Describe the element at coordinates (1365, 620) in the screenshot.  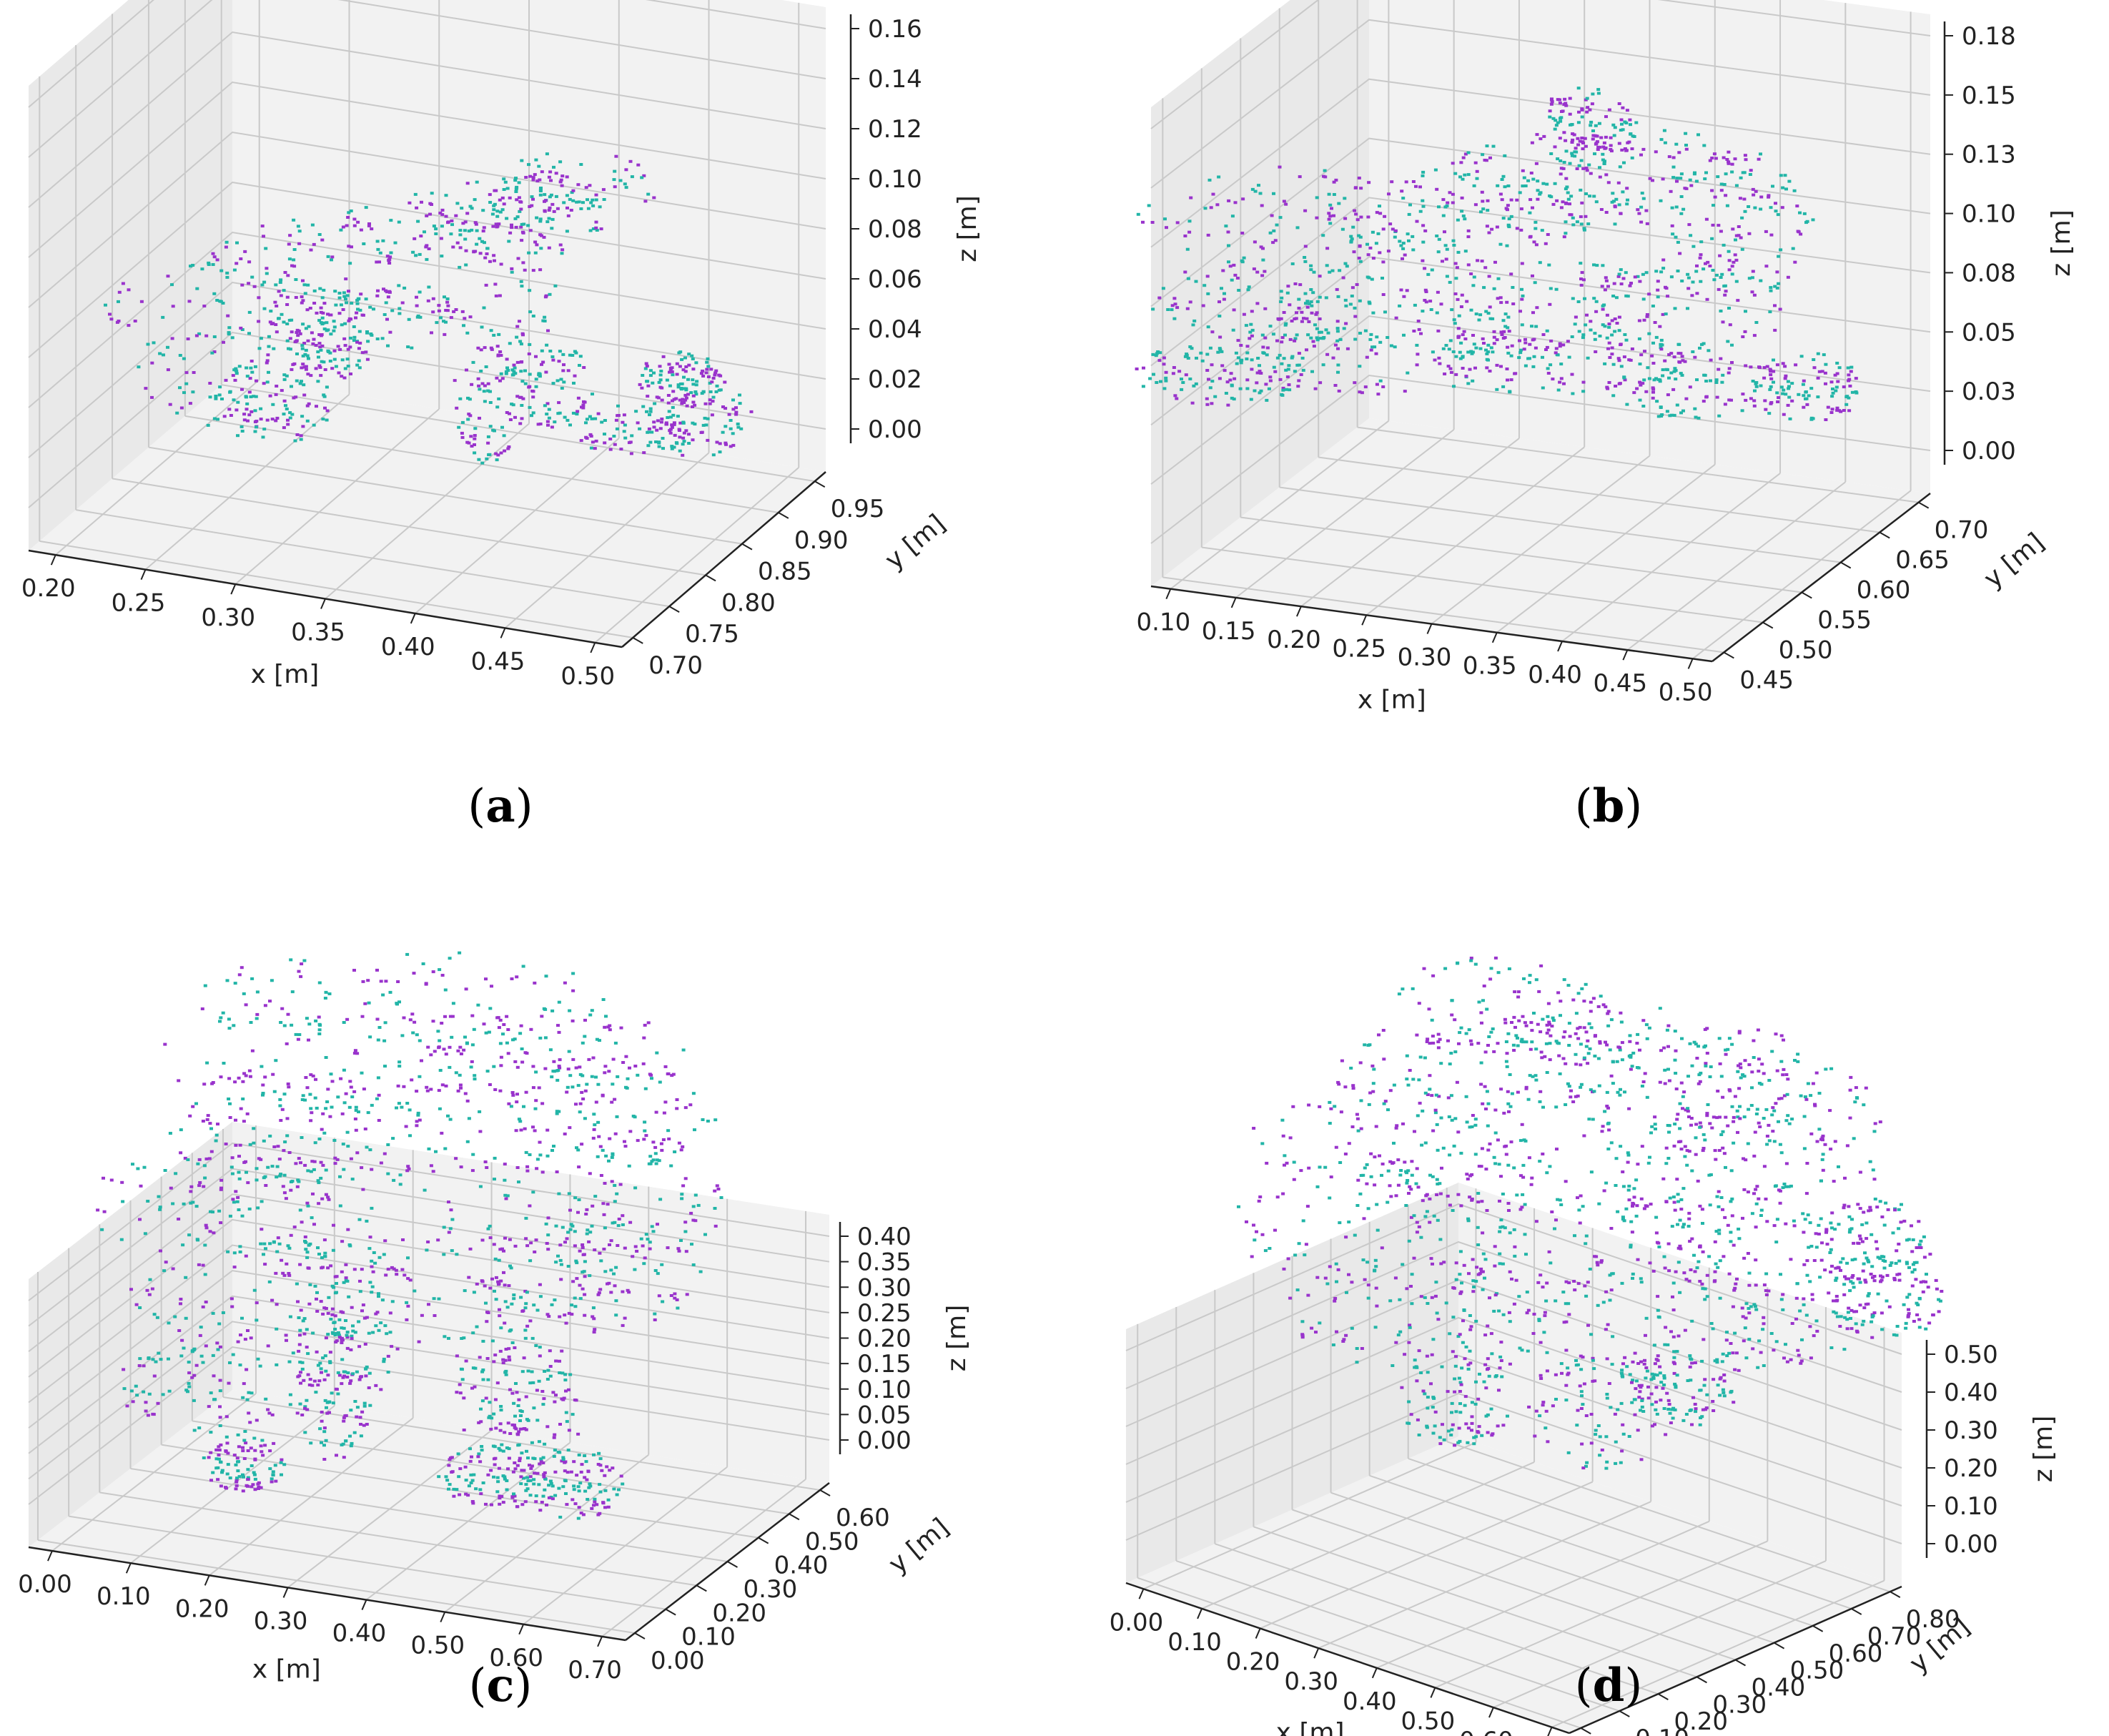
I see `x-tick` at that location.